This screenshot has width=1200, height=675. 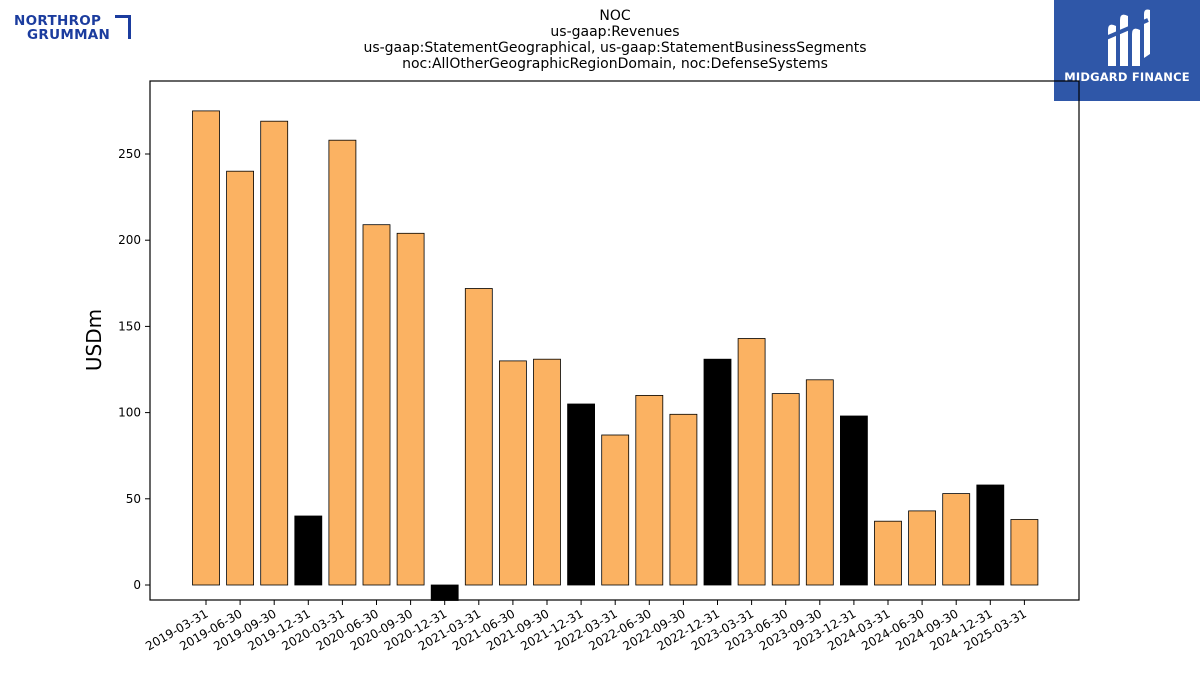 What do you see at coordinates (123, 16) in the screenshot?
I see `logo-bracket-top` at bounding box center [123, 16].